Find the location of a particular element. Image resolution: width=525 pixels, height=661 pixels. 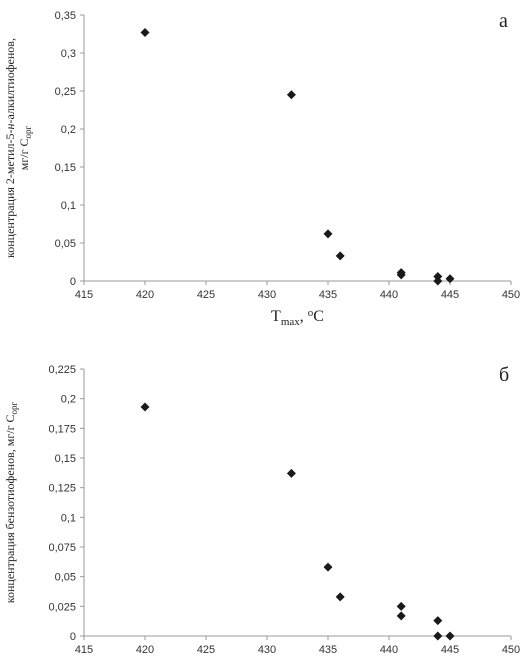

y-tick-label: 0,075 is located at coordinates (62, 548).